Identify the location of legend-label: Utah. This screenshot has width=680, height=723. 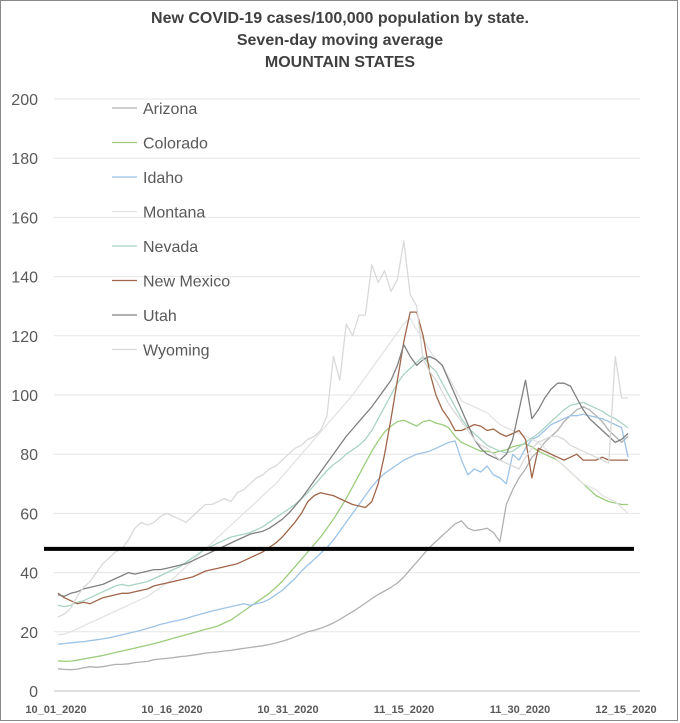
(160, 316).